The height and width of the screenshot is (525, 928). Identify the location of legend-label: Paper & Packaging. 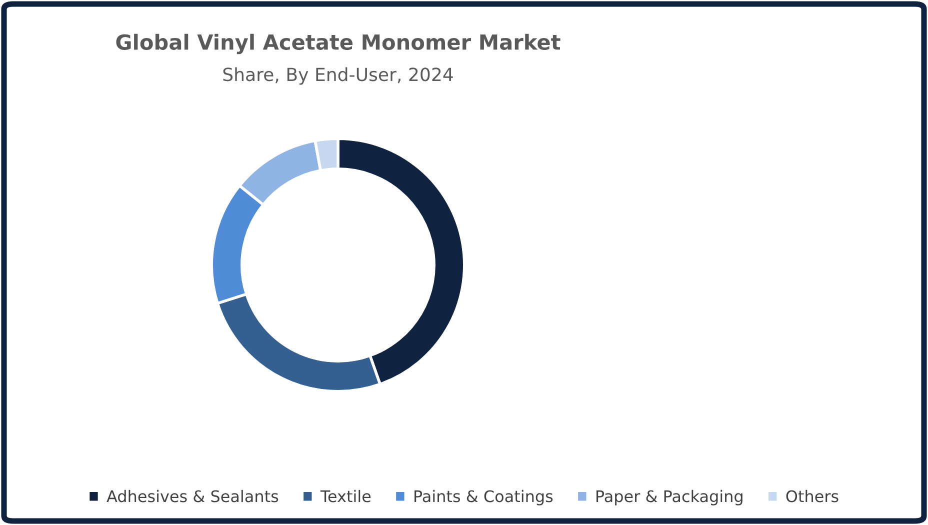
(669, 498).